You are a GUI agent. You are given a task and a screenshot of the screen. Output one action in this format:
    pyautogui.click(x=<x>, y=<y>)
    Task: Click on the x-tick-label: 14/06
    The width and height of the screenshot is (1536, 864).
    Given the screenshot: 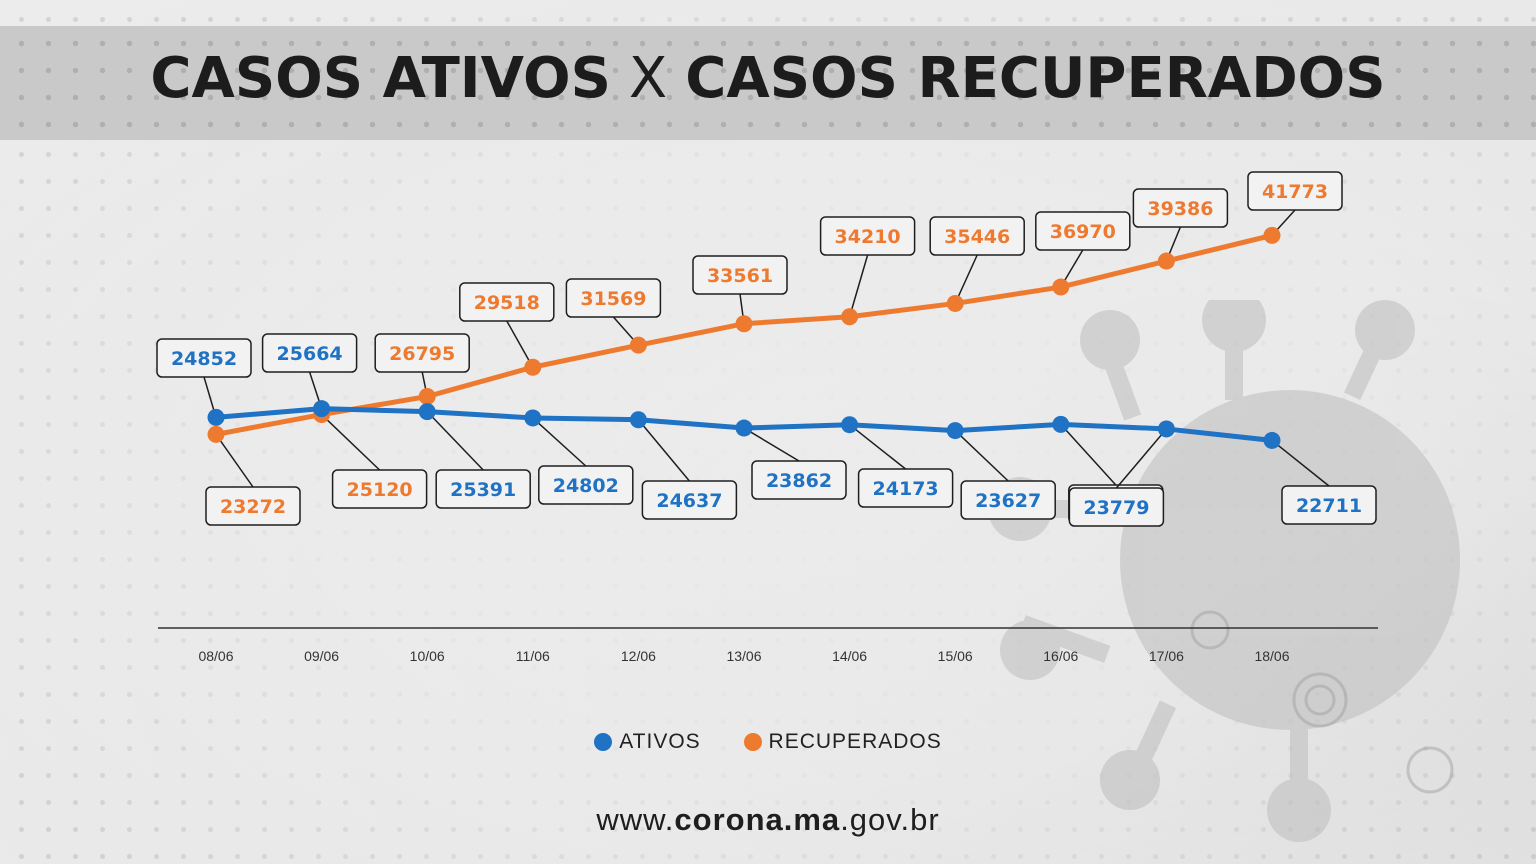 What is the action you would take?
    pyautogui.click(x=849, y=656)
    